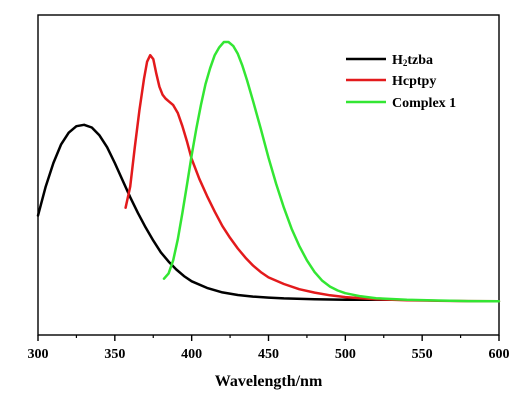 This screenshot has height=405, width=530. Describe the element at coordinates (345, 354) in the screenshot. I see `x-tick-label-500: 500` at that location.